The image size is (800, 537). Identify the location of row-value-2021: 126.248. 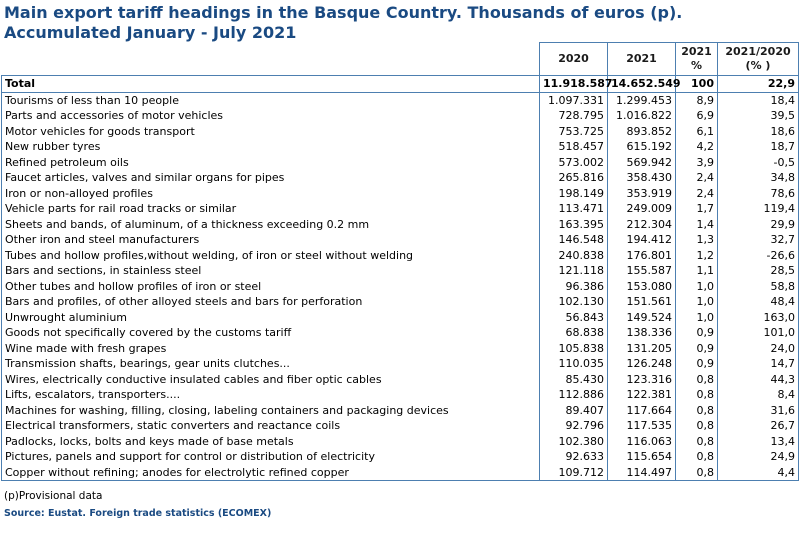
(641, 364).